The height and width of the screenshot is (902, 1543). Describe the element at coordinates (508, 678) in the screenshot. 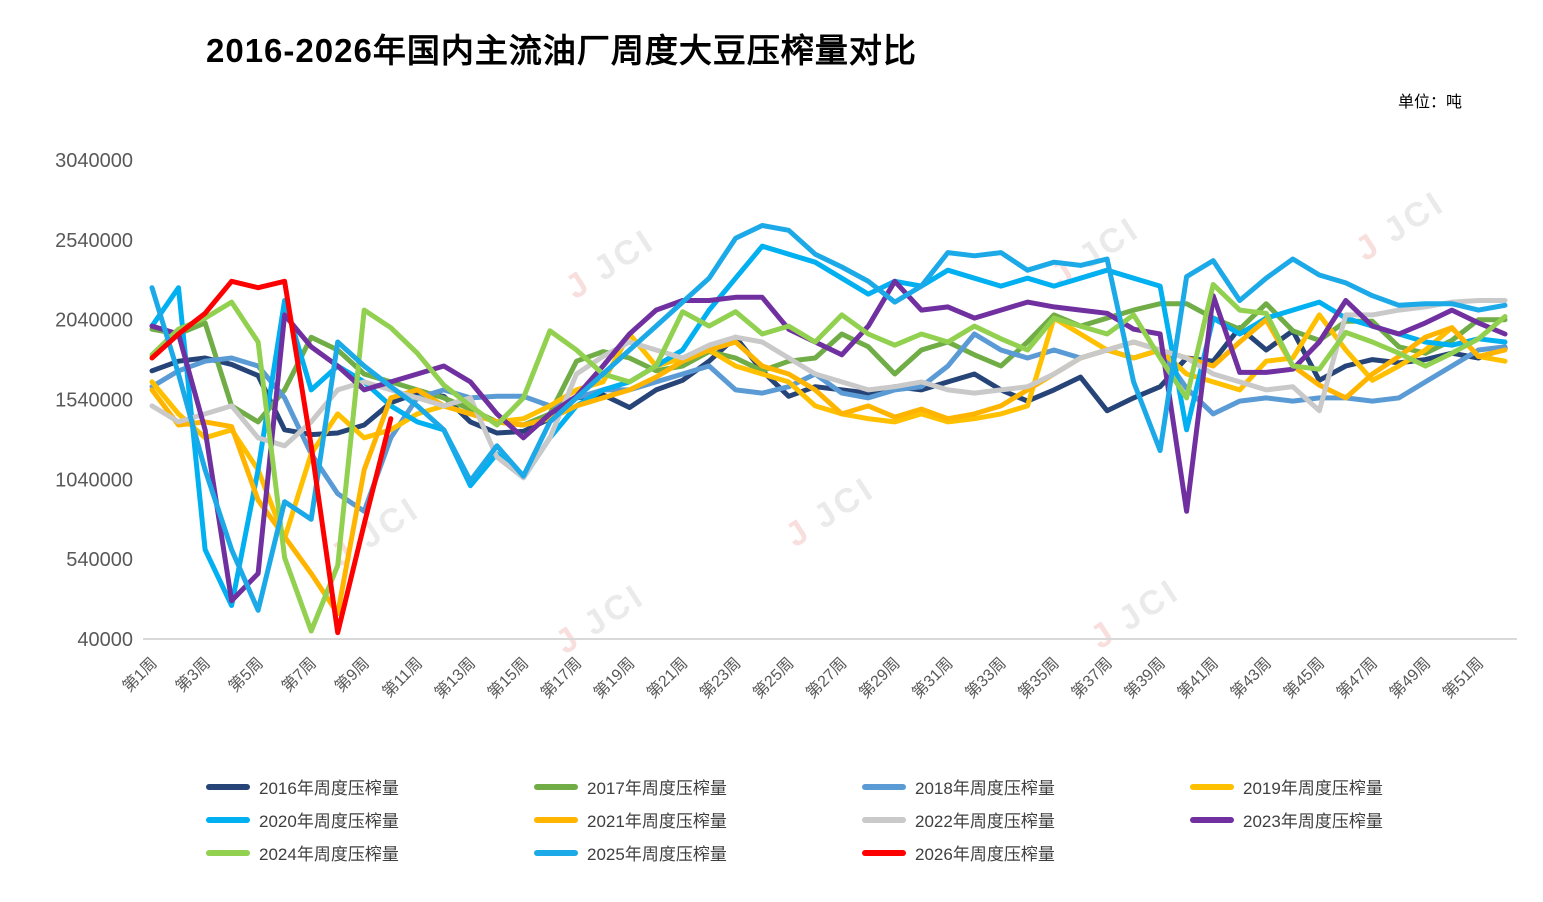

I see `x-axis-label: 第15周` at that location.